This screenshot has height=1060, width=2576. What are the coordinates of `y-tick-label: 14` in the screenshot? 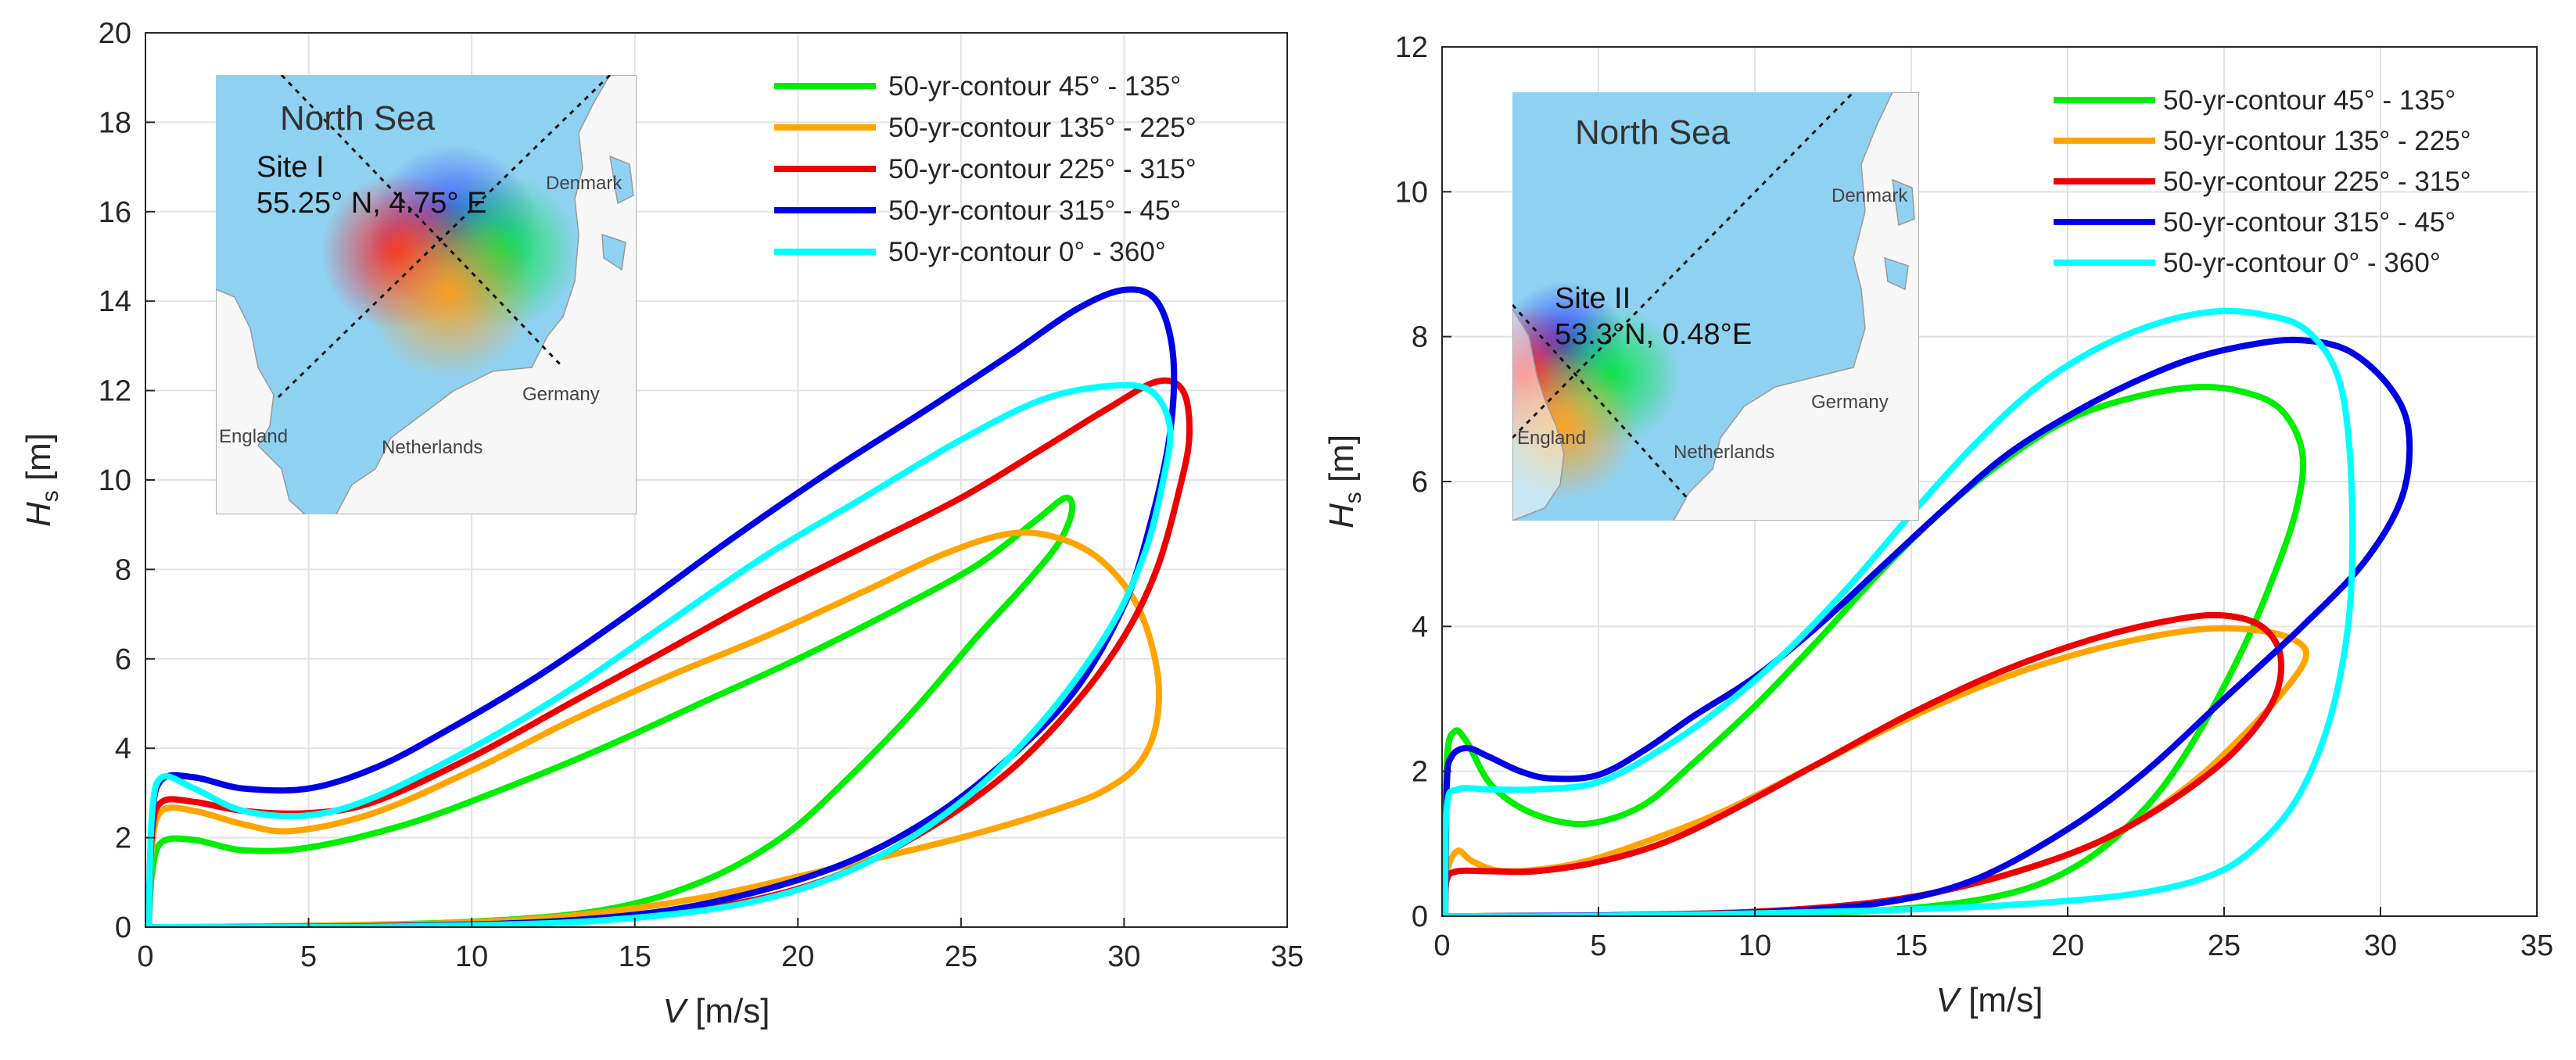 It's located at (115, 301).